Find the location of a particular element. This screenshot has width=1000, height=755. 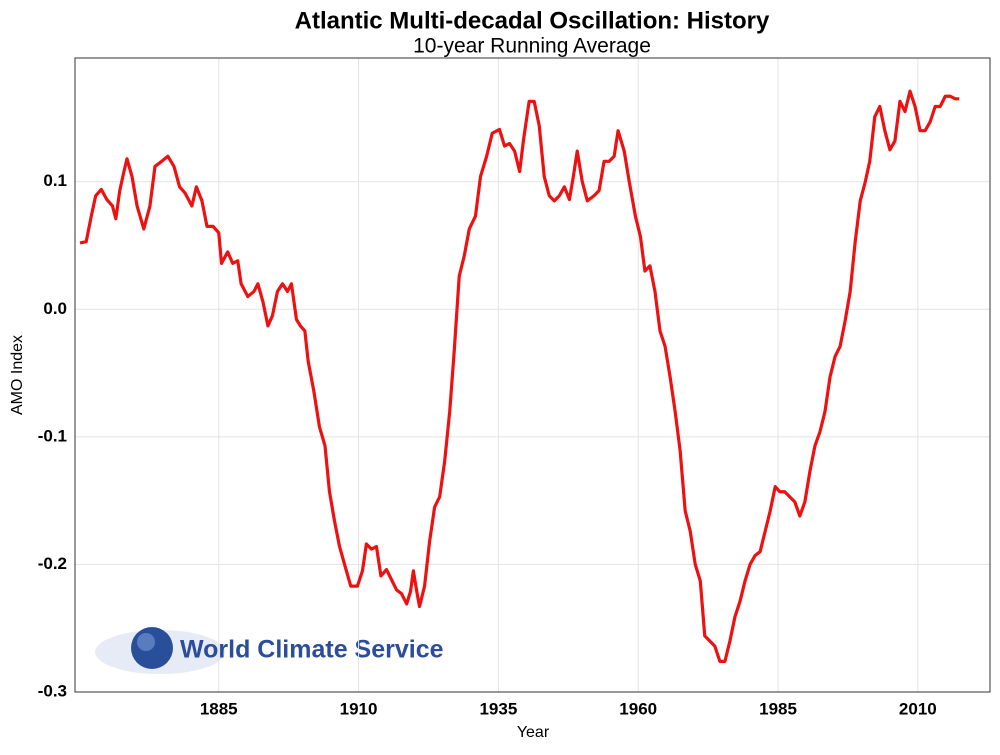

logo: World Climate Service is located at coordinates (269, 650).